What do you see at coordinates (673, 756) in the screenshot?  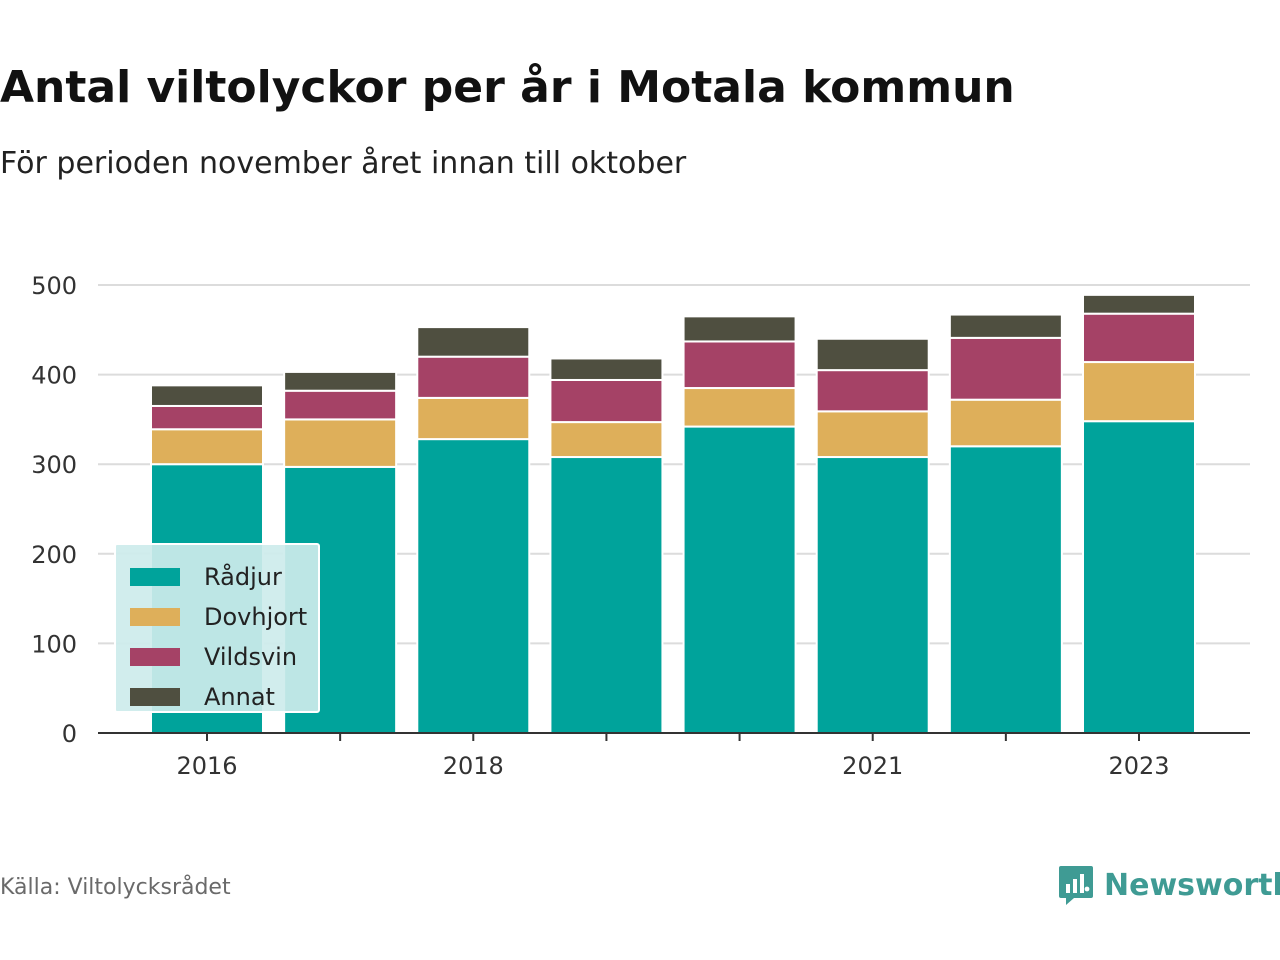 I see `x-axis-ticks: 2016 2018 2021 2023` at bounding box center [673, 756].